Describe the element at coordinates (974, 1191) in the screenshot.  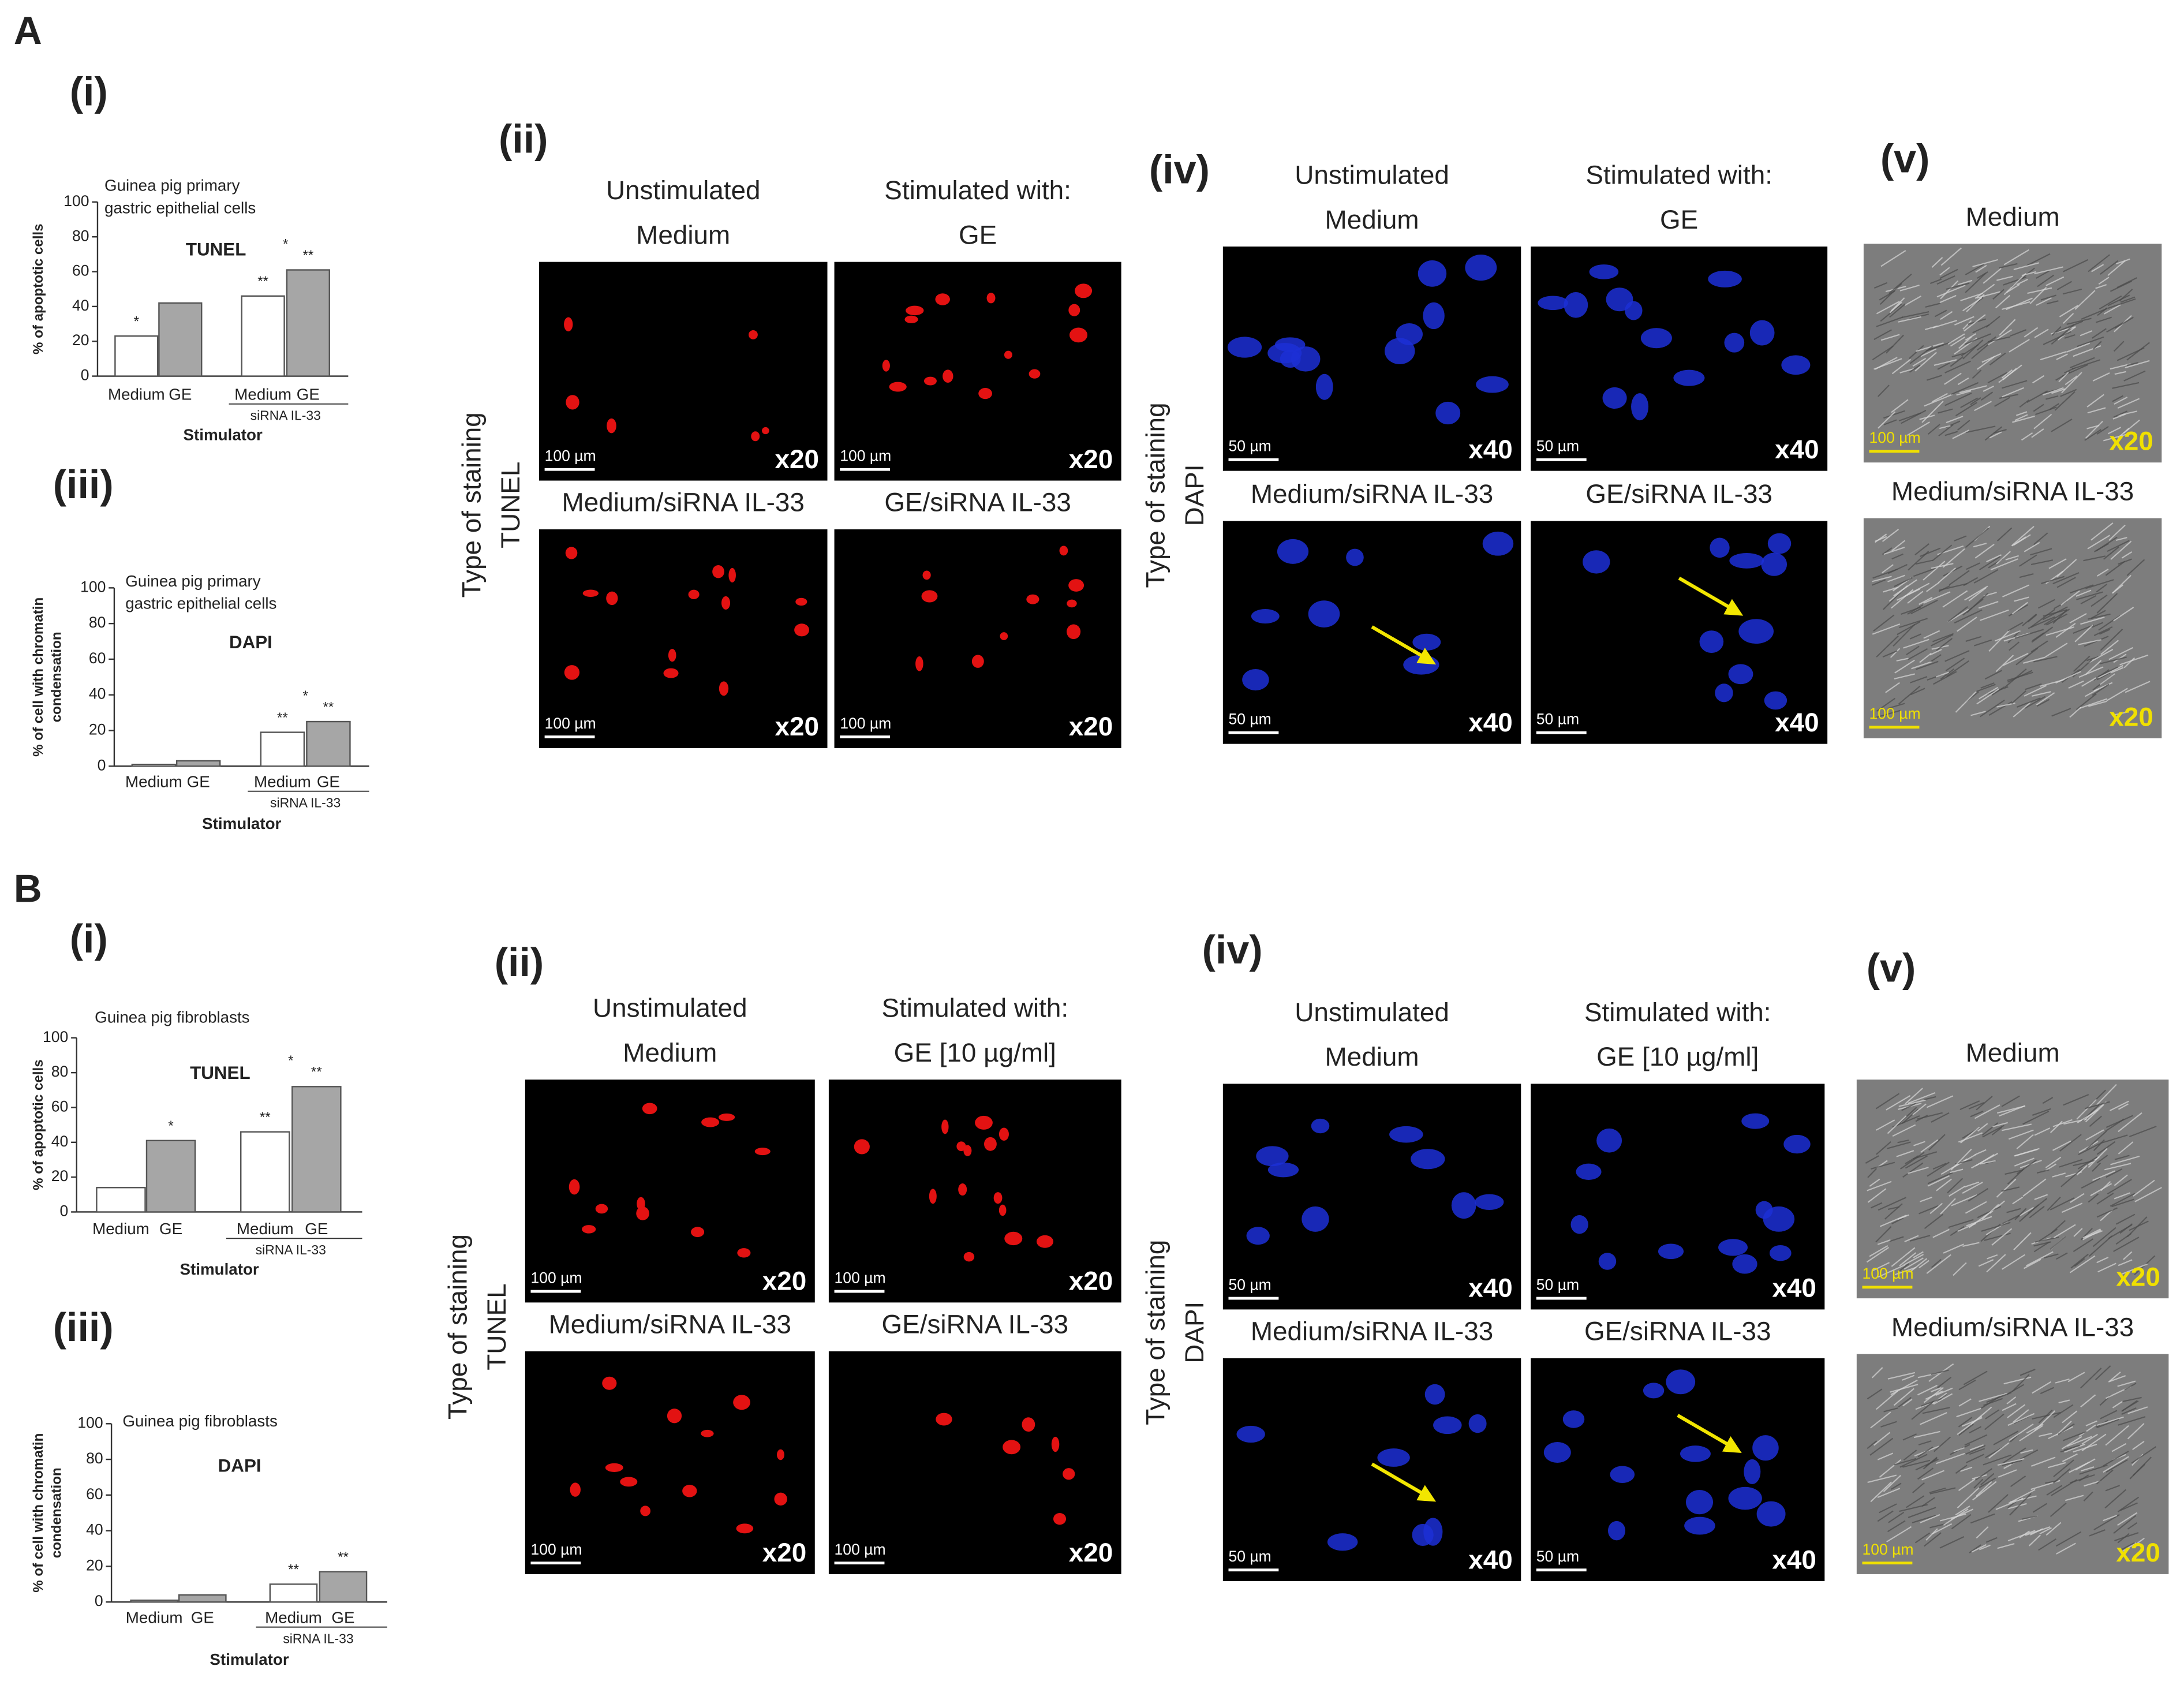
I see `micrograph` at that location.